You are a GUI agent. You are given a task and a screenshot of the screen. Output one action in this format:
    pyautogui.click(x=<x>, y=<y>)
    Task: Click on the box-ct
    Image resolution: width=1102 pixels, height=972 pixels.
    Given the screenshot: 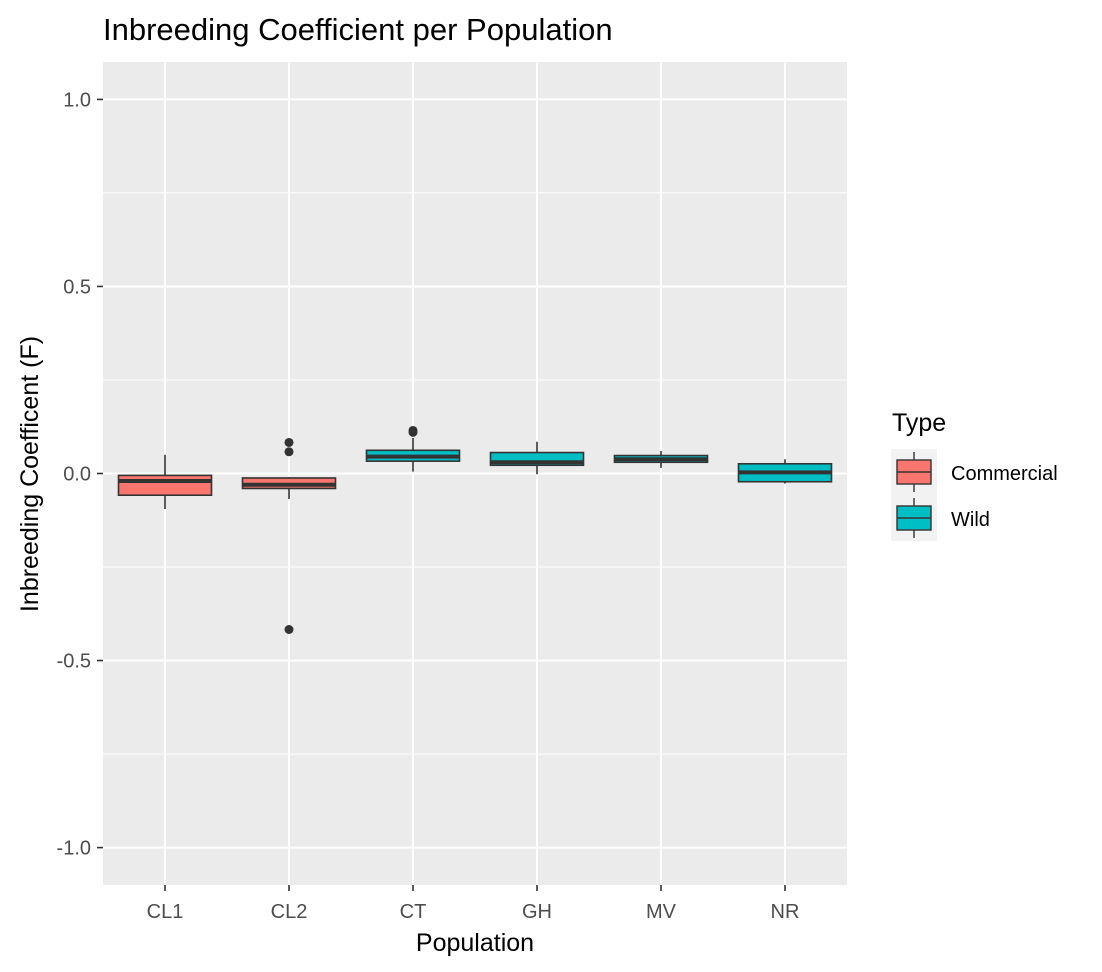 What is the action you would take?
    pyautogui.click(x=413, y=448)
    